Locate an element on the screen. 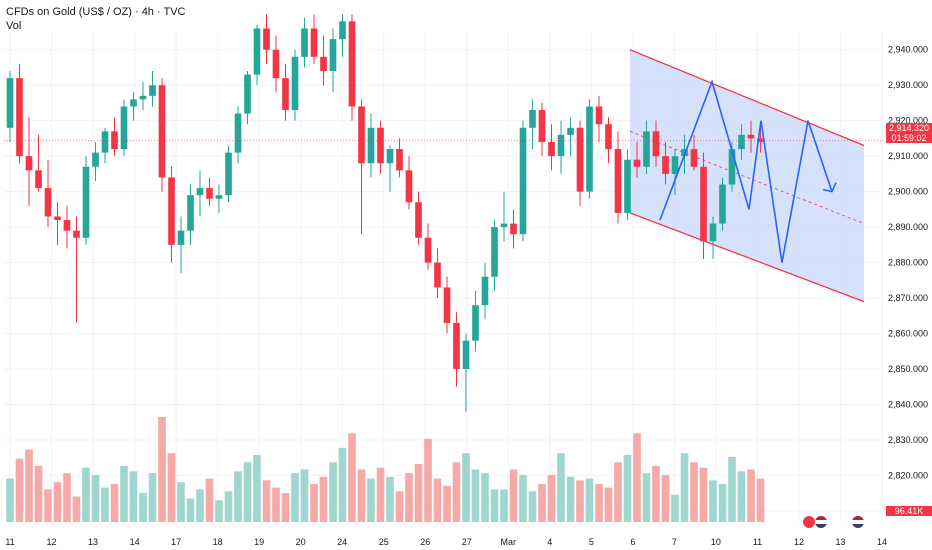  volume-value-tag: 96.41K is located at coordinates (909, 511).